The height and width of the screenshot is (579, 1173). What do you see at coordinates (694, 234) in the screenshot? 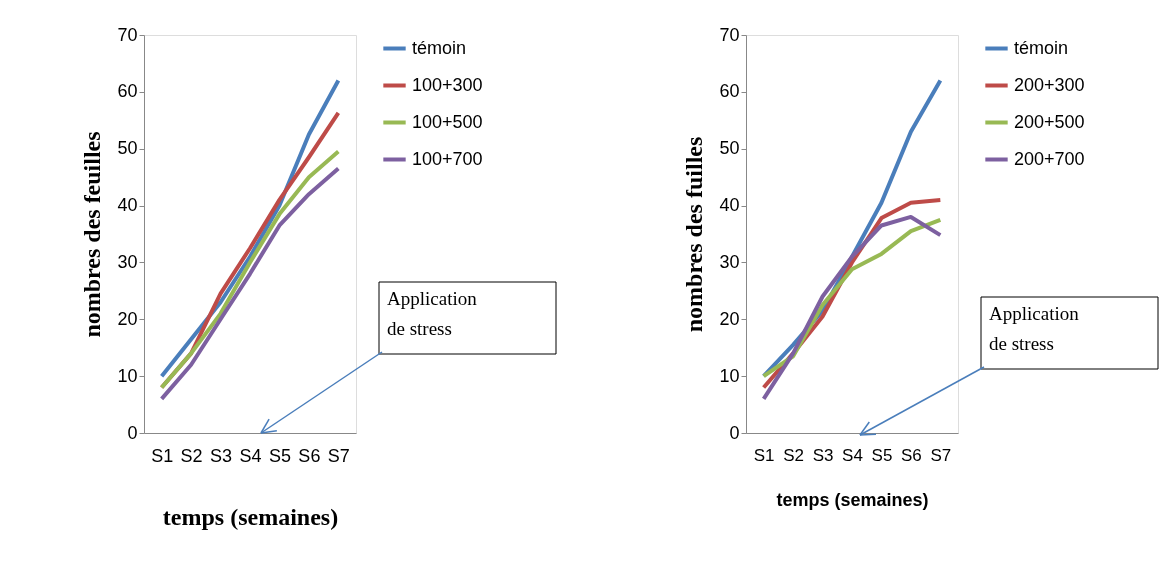
I see `y-axis-title: nombres des fuilles` at bounding box center [694, 234].